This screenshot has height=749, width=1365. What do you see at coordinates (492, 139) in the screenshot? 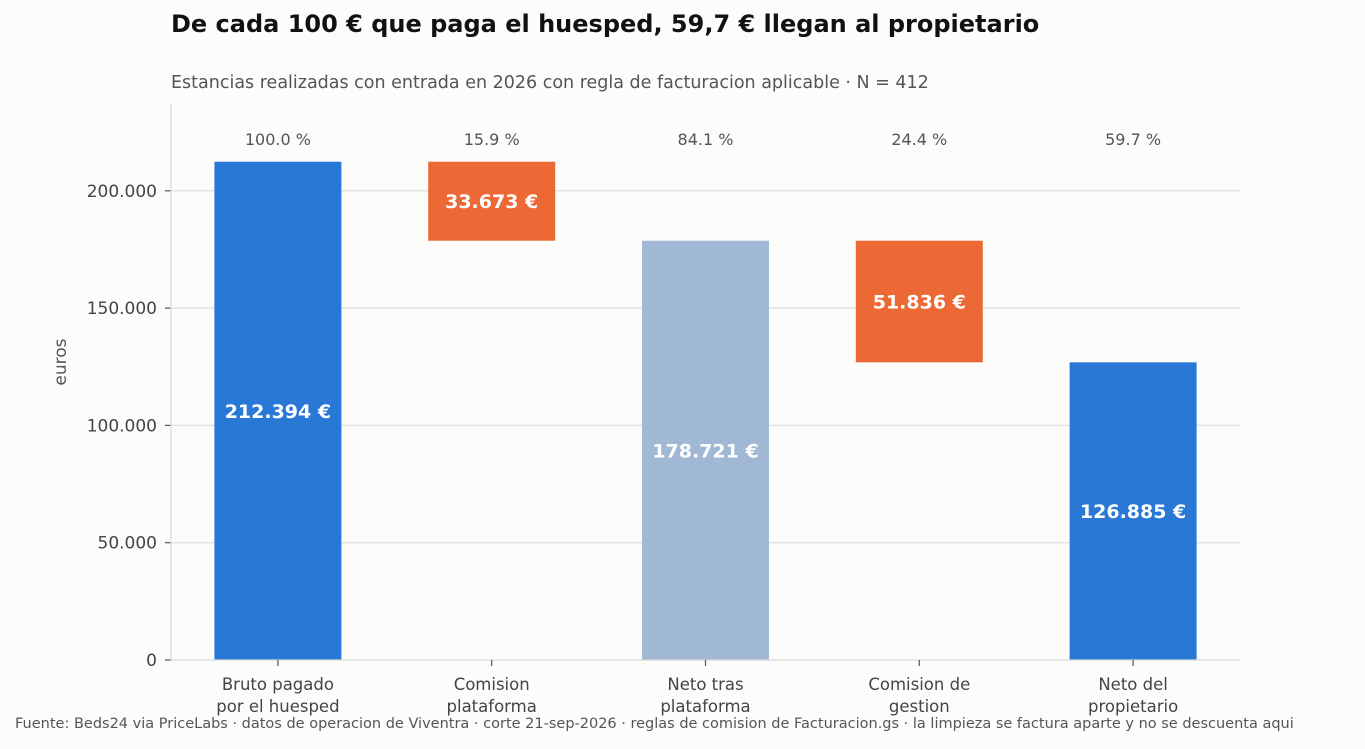
I see `bar-pct-label: 15.9 %` at bounding box center [492, 139].